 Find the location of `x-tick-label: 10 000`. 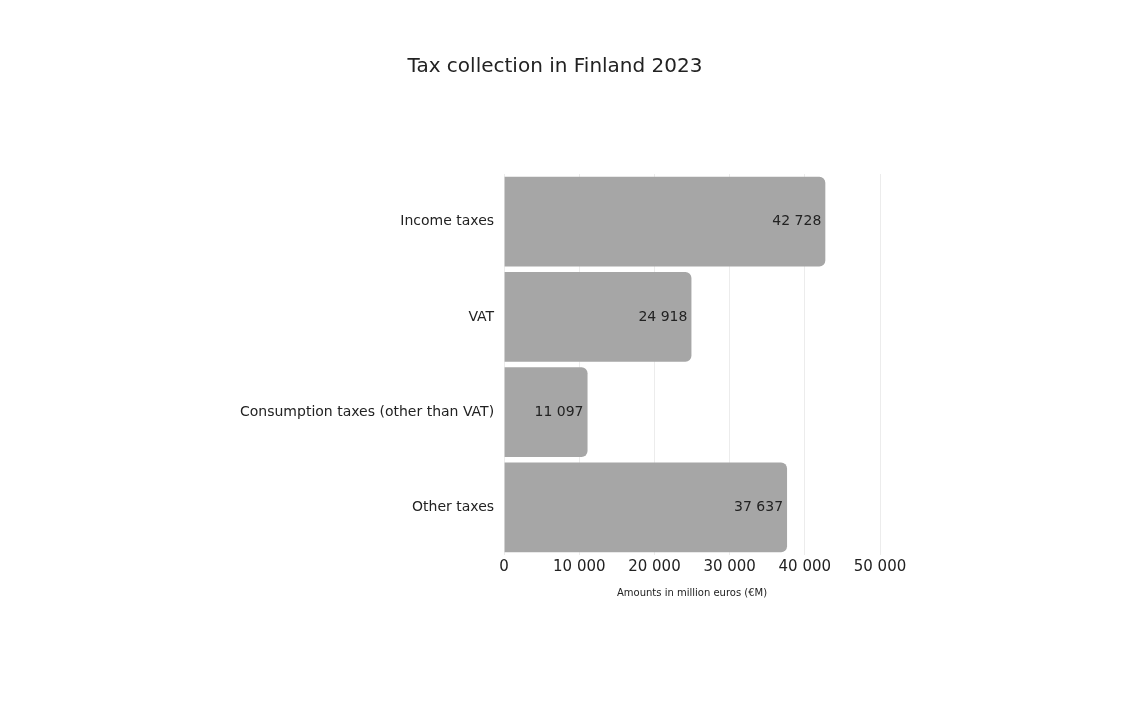

x-tick-label: 10 000 is located at coordinates (579, 565).